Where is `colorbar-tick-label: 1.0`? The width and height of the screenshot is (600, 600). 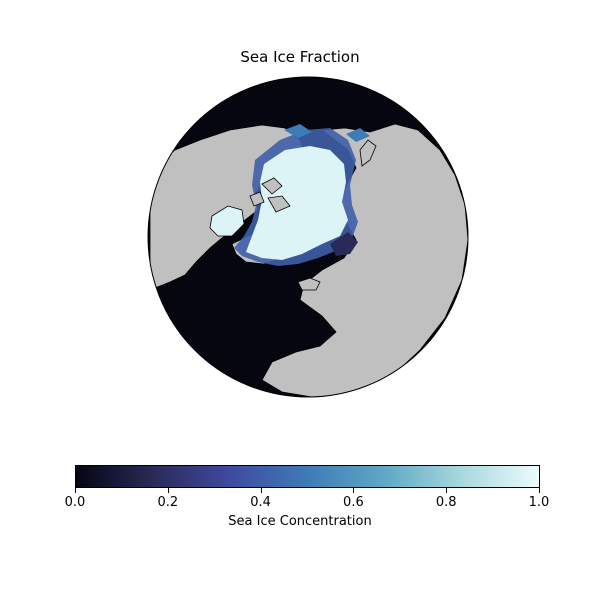
colorbar-tick-label: 1.0 is located at coordinates (539, 502).